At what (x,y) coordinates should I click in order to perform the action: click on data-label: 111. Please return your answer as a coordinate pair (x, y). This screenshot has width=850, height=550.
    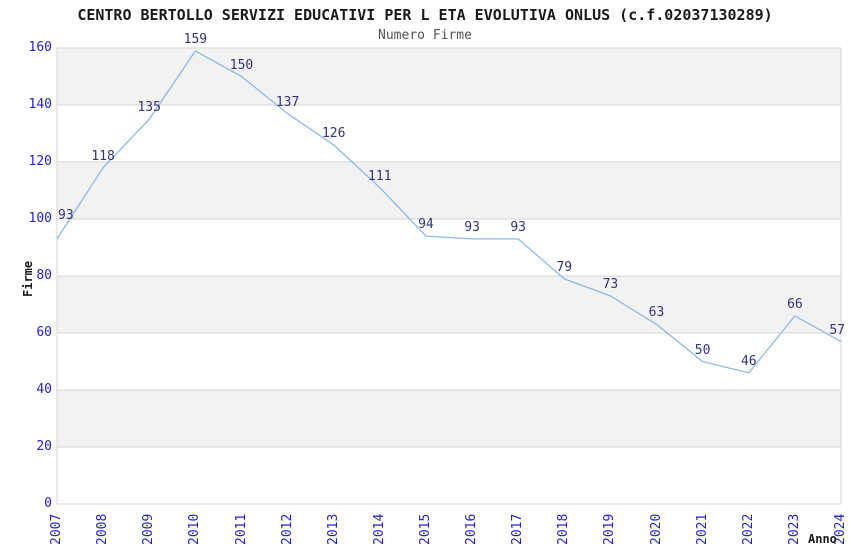
    Looking at the image, I should click on (380, 176).